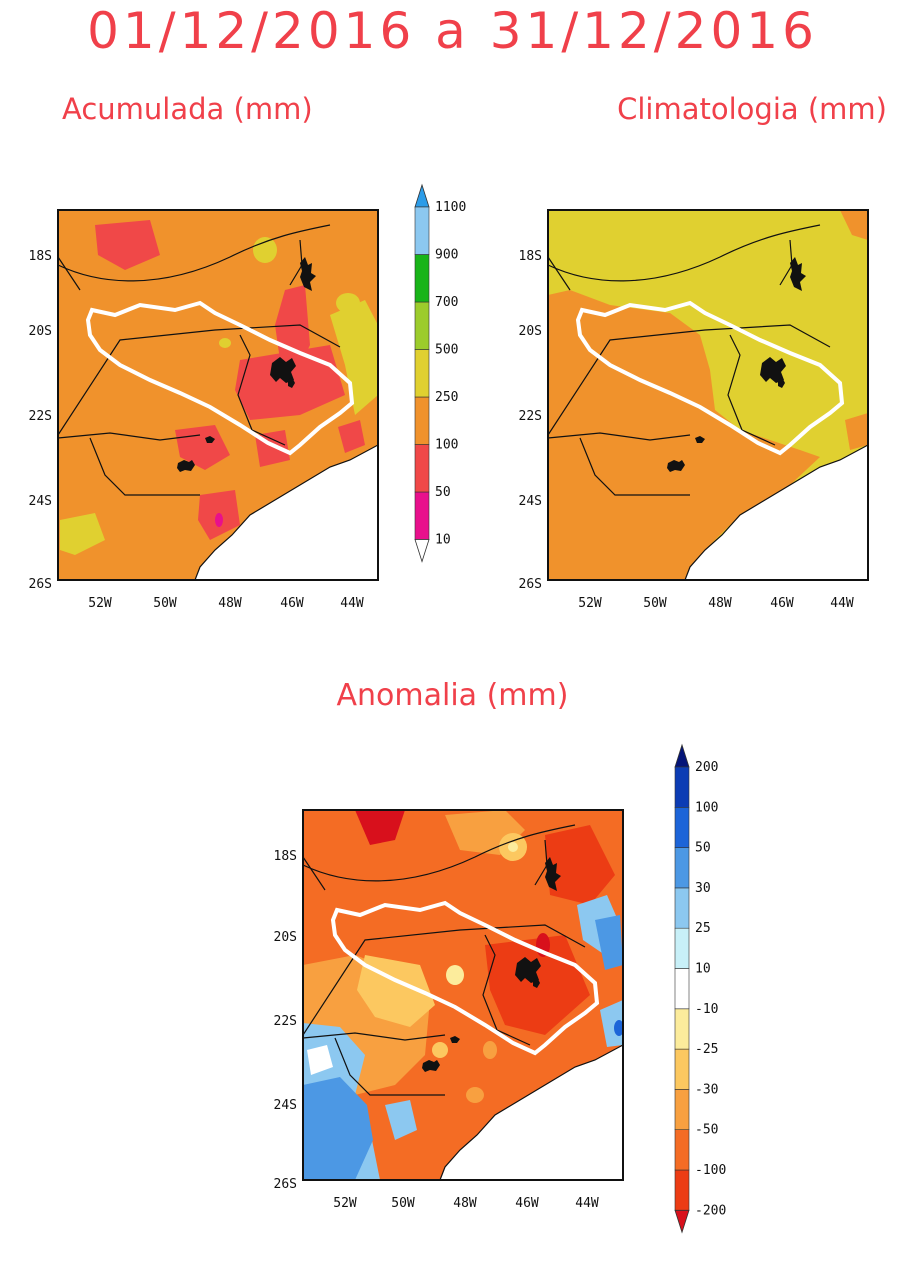 This screenshot has width=905, height=1262. What do you see at coordinates (706, 767) in the screenshot?
I see `colorbar-label: 200` at bounding box center [706, 767].